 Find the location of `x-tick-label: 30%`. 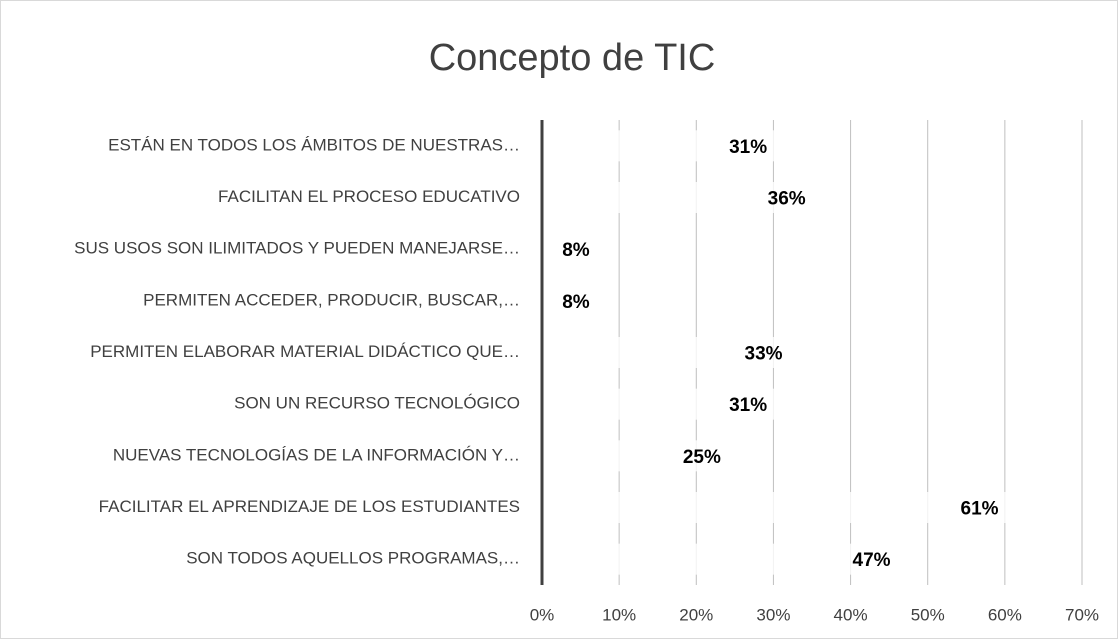

x-tick-label: 30% is located at coordinates (773, 614).